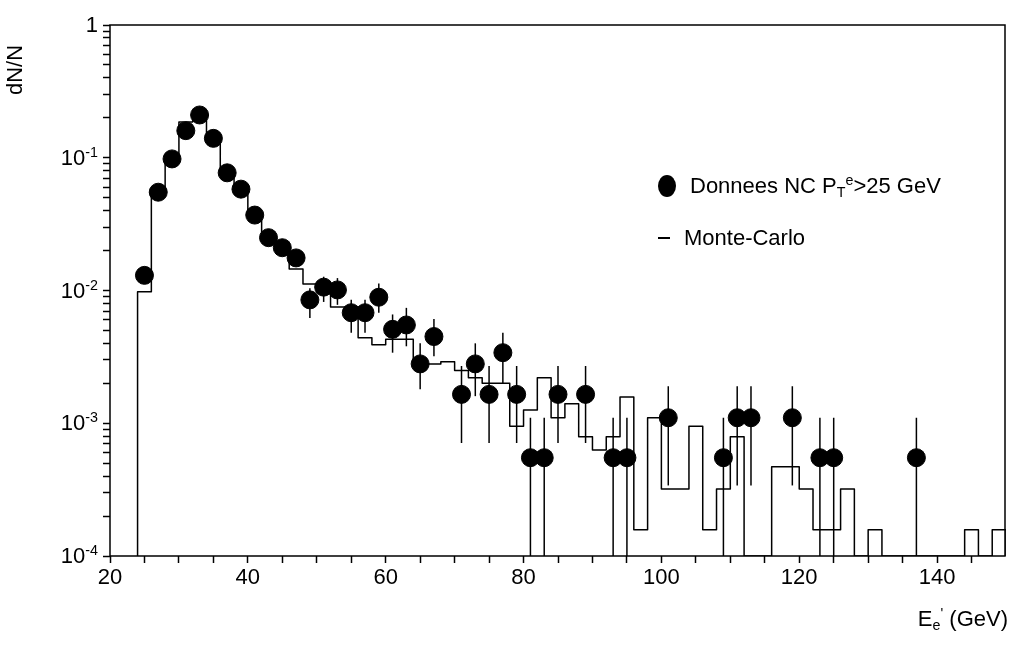 Image resolution: width=1016 pixels, height=645 pixels. I want to click on x-tick-label: 40, so click(248, 576).